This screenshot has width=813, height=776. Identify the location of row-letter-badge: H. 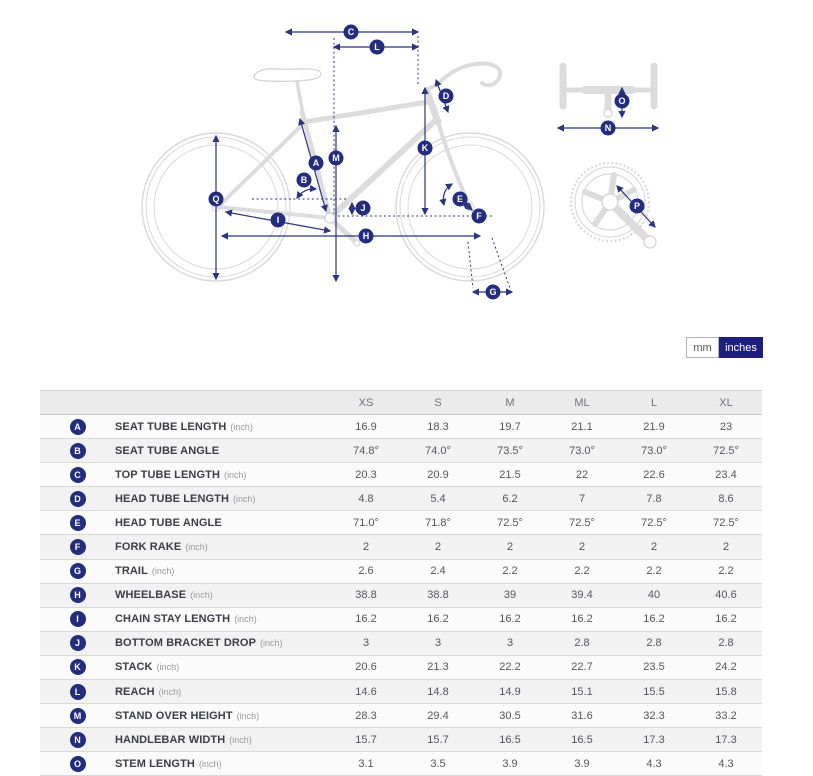
(77, 595).